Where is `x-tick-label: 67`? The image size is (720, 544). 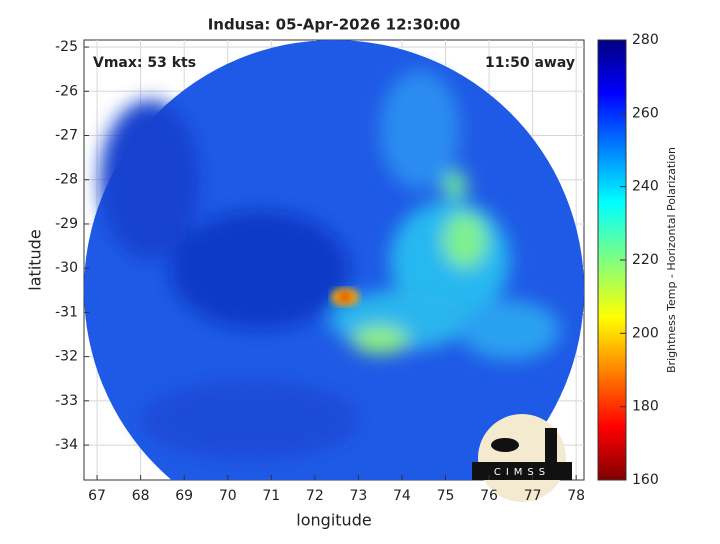 x-tick-label: 67 is located at coordinates (97, 496).